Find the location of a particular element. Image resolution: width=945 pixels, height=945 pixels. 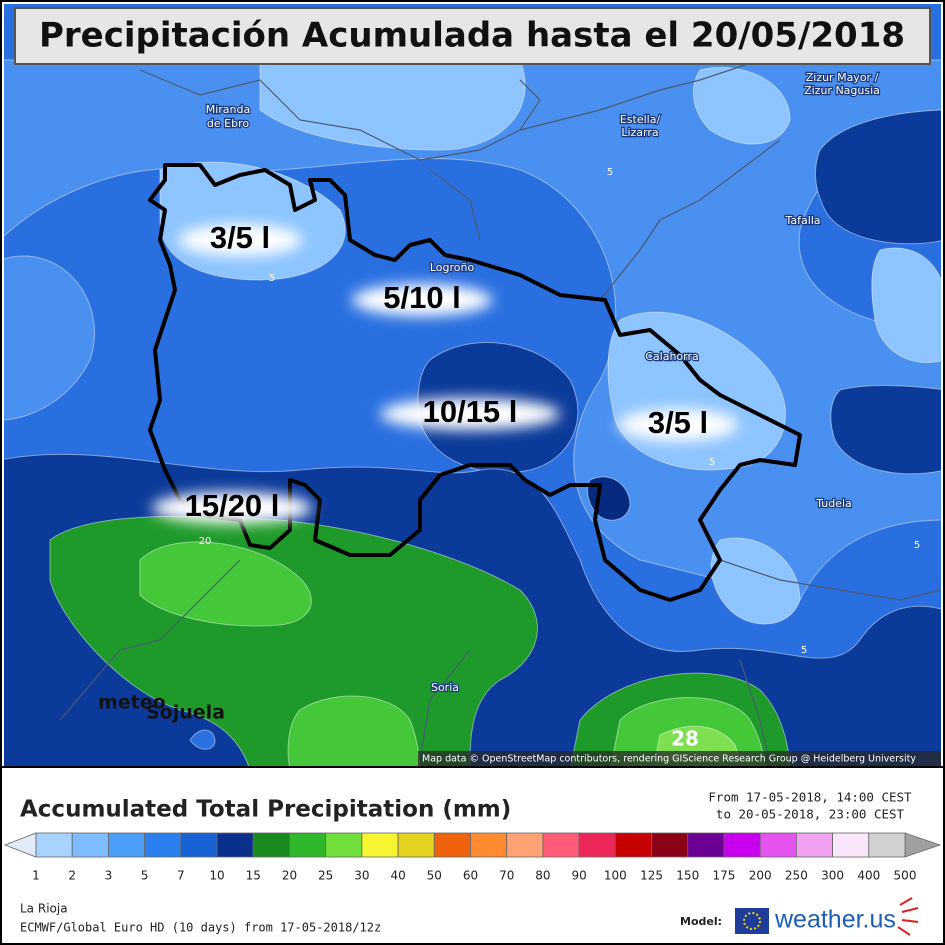

colorbar-tick-label: 10 is located at coordinates (216, 876).